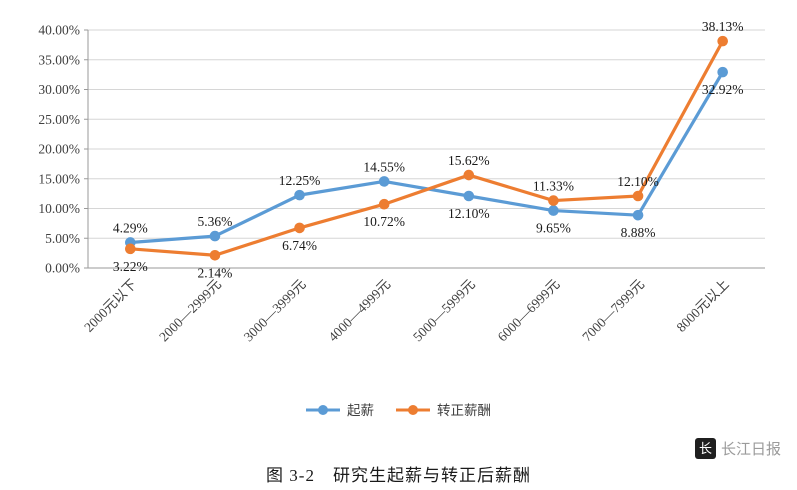 This screenshot has width=797, height=490. Describe the element at coordinates (59, 119) in the screenshot. I see `y-tick-label: 25.00%` at that location.